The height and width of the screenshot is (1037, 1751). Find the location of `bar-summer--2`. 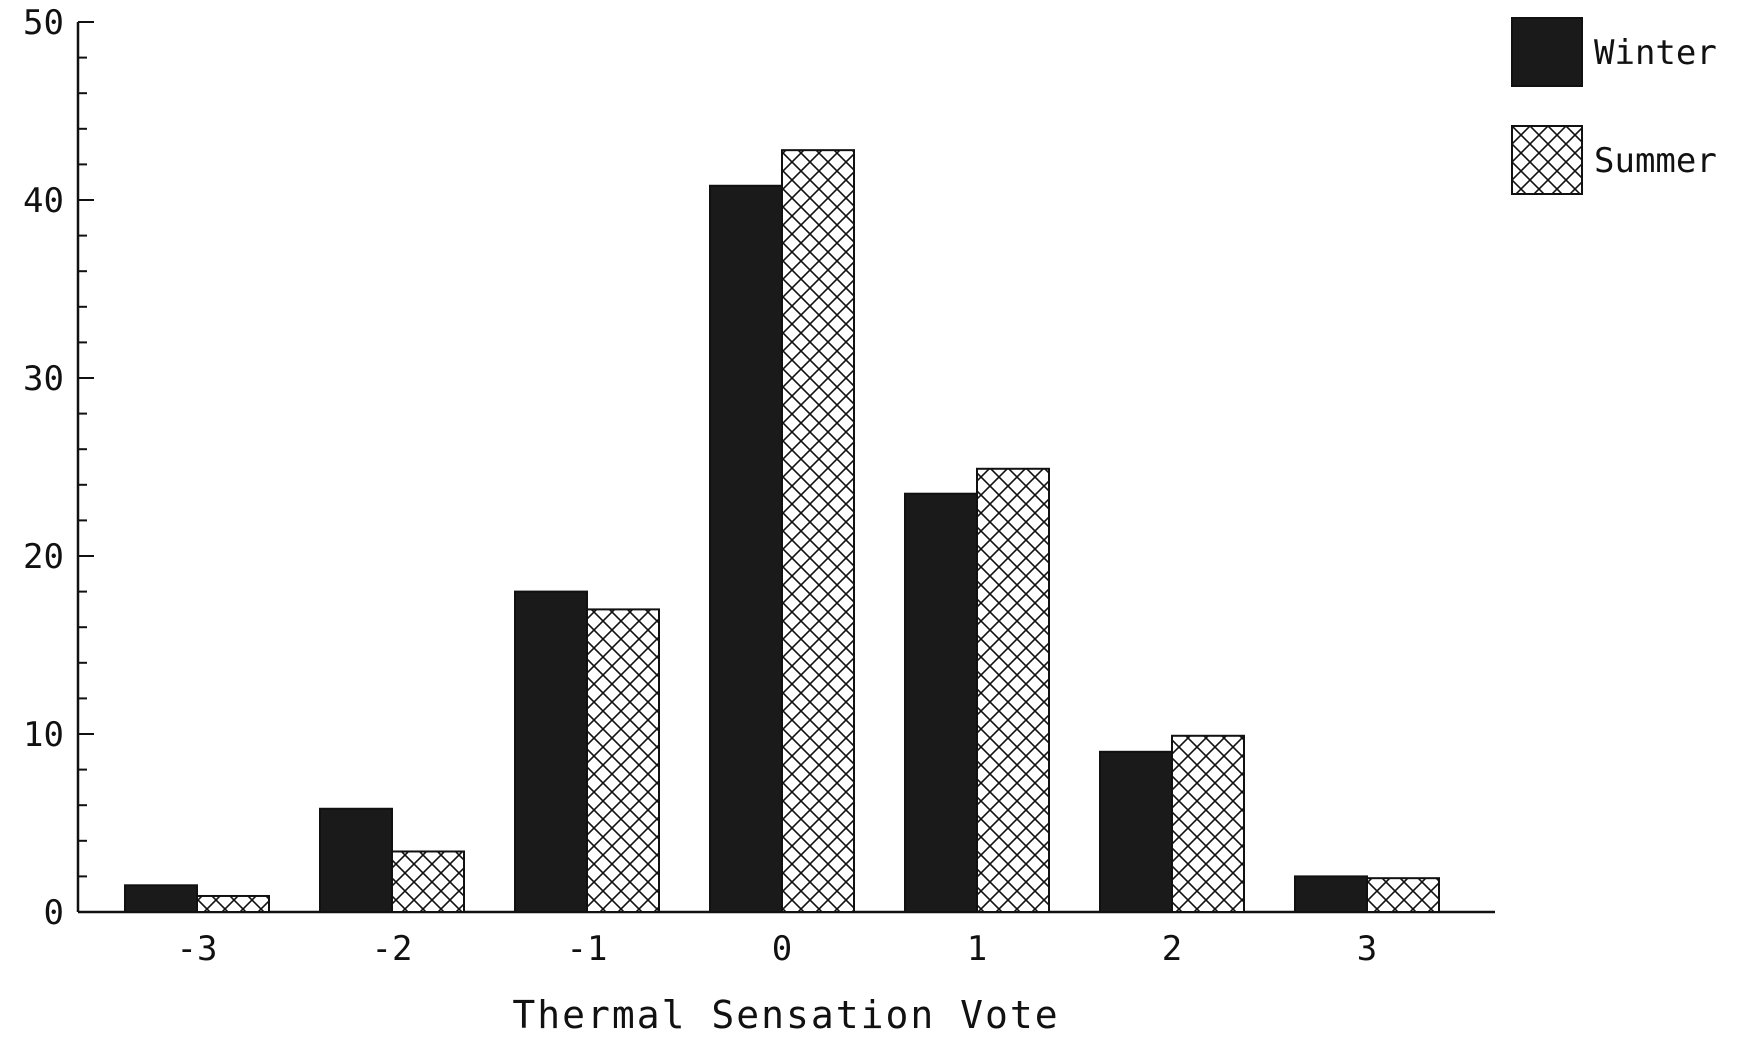

bar-summer--2 is located at coordinates (428, 881).